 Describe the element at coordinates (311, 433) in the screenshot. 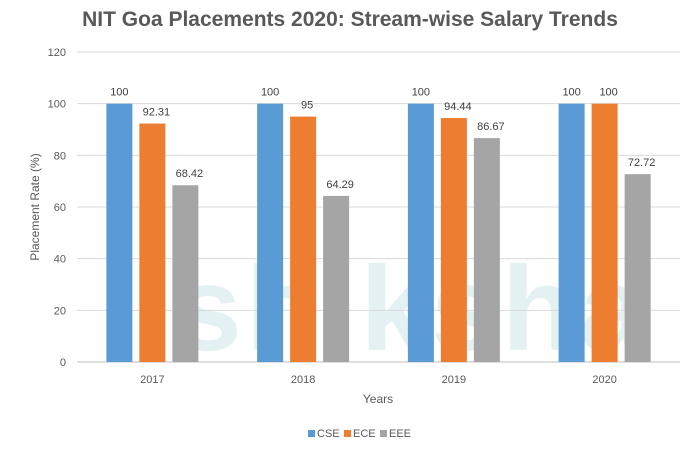

I see `legend-swatch-cse` at that location.